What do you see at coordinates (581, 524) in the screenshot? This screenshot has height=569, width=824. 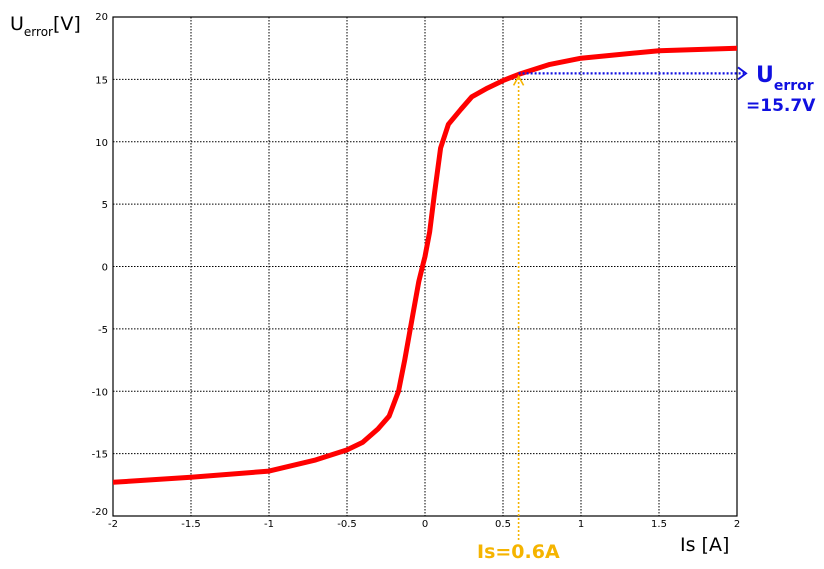 I see `x-tick-label: 1` at bounding box center [581, 524].